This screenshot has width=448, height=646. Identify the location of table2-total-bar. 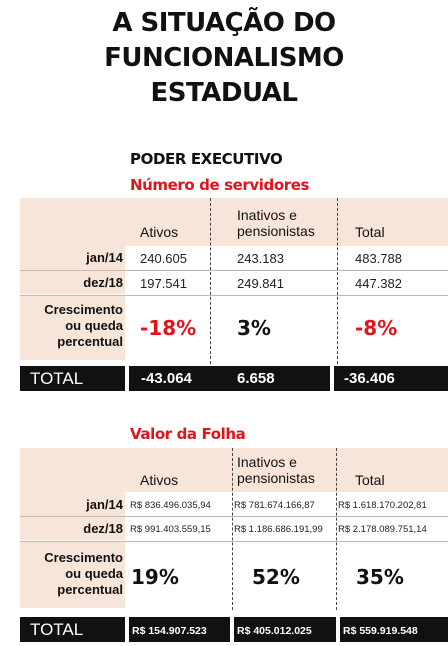
(234, 629).